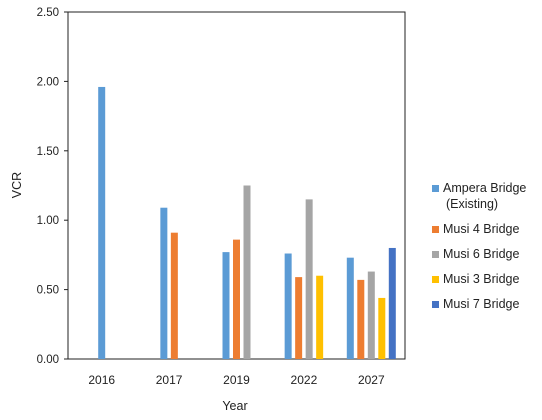 The width and height of the screenshot is (542, 420). What do you see at coordinates (481, 304) in the screenshot?
I see `legend-label: Musi 7 Bridge` at bounding box center [481, 304].